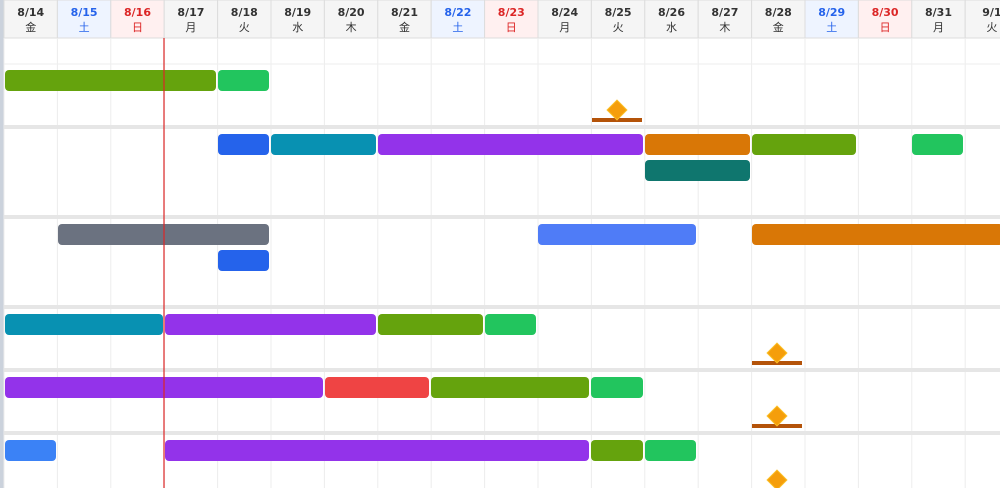  What do you see at coordinates (885, 12) in the screenshot?
I see `header-date: 8/30` at bounding box center [885, 12].